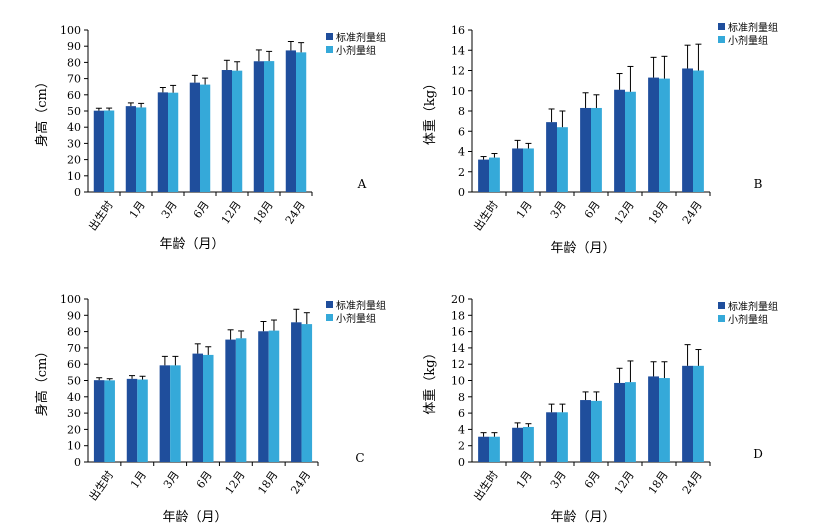 Image resolution: width=828 pixels, height=528 pixels. What do you see at coordinates (235, 483) in the screenshot?
I see `x-tick-label: 12月` at bounding box center [235, 483].